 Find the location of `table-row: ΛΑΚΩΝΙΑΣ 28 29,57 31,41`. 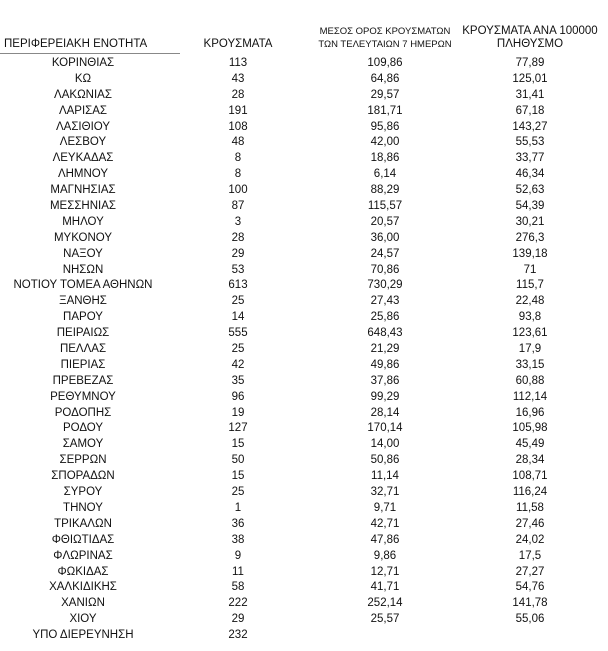

table-row: ΛΑΚΩΝΙΑΣ 28 29,57 31,41 is located at coordinates (304, 96).